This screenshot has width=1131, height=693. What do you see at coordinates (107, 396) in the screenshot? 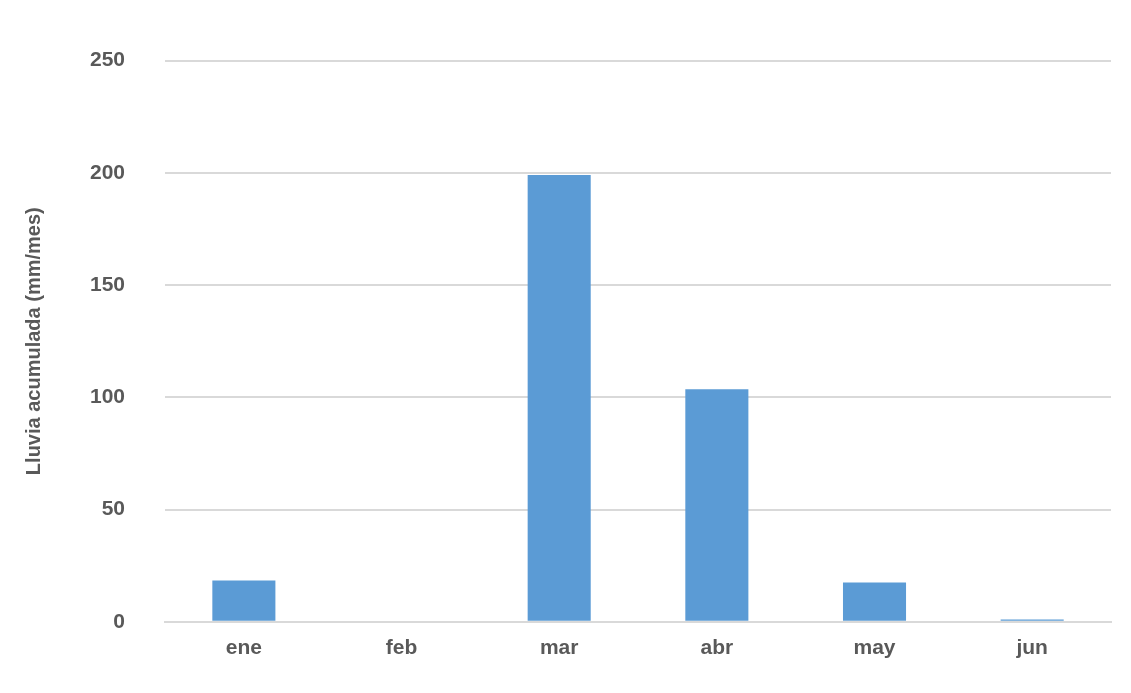
I see `y-tick-label: 100` at bounding box center [107, 396].